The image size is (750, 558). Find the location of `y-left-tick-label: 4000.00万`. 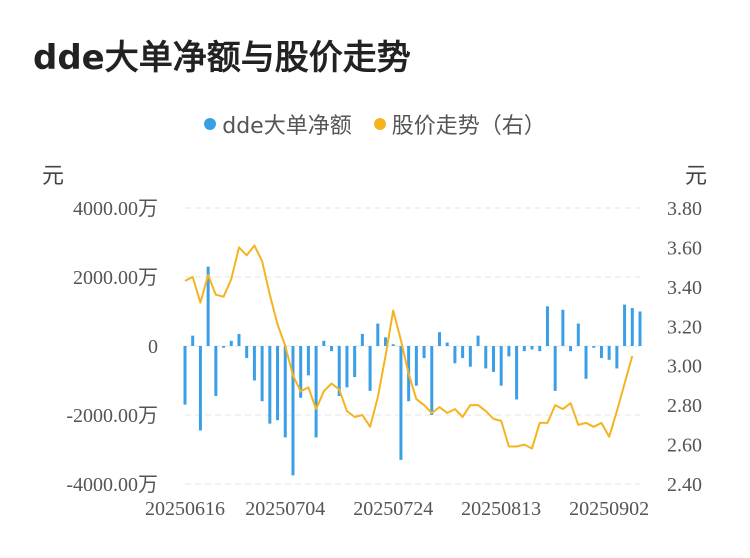

y-left-tick-label: 4000.00万 is located at coordinates (115, 209).